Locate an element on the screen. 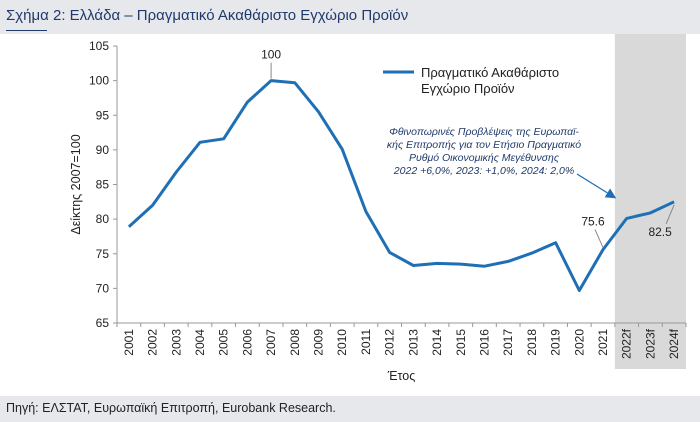 The image size is (700, 422). x-tick-label: 2003 is located at coordinates (176, 342).